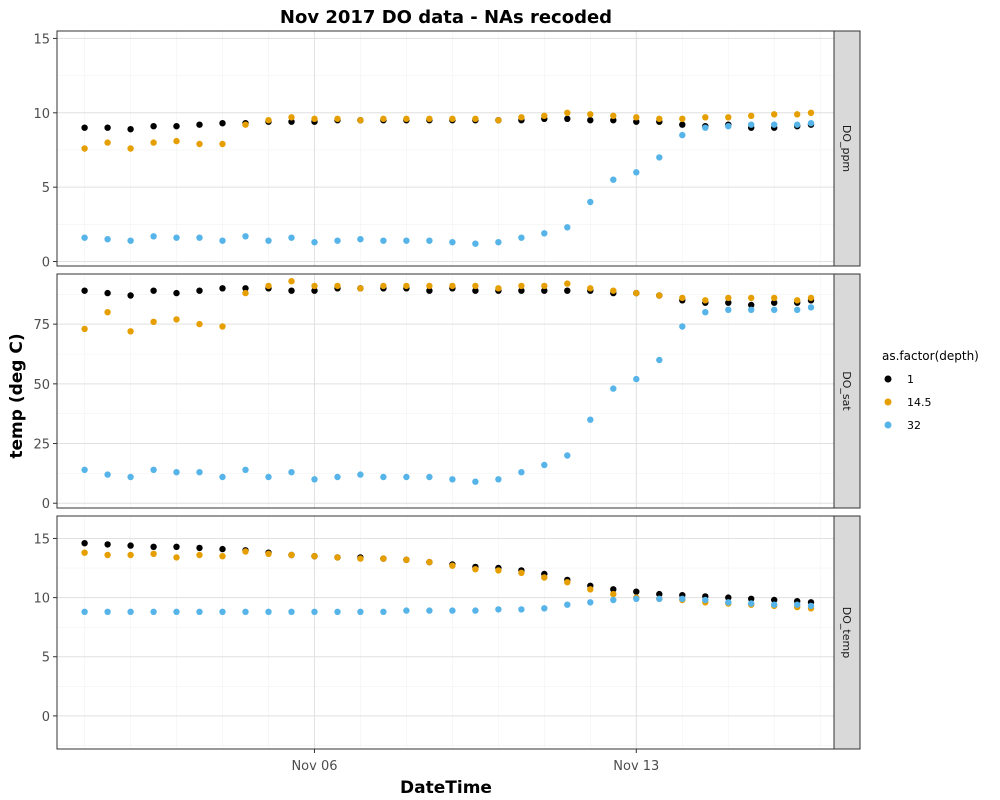 This screenshot has width=1000, height=800. What do you see at coordinates (41, 445) in the screenshot?
I see `y-tick-label: 25` at bounding box center [41, 445].